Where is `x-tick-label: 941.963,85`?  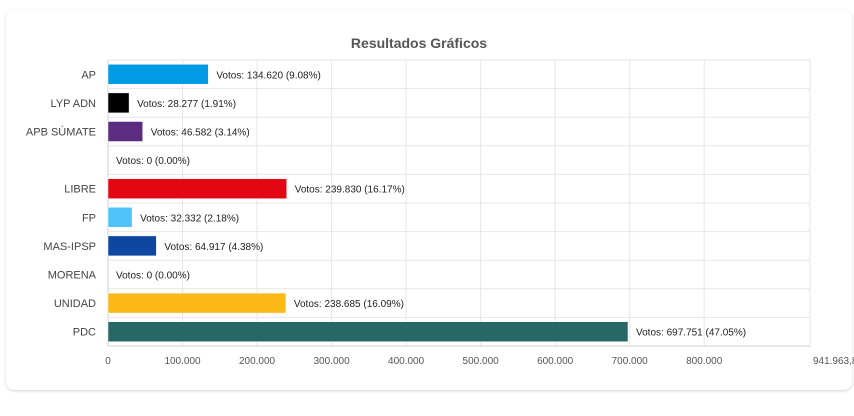 x-tick-label: 941.963,85 is located at coordinates (833, 361).